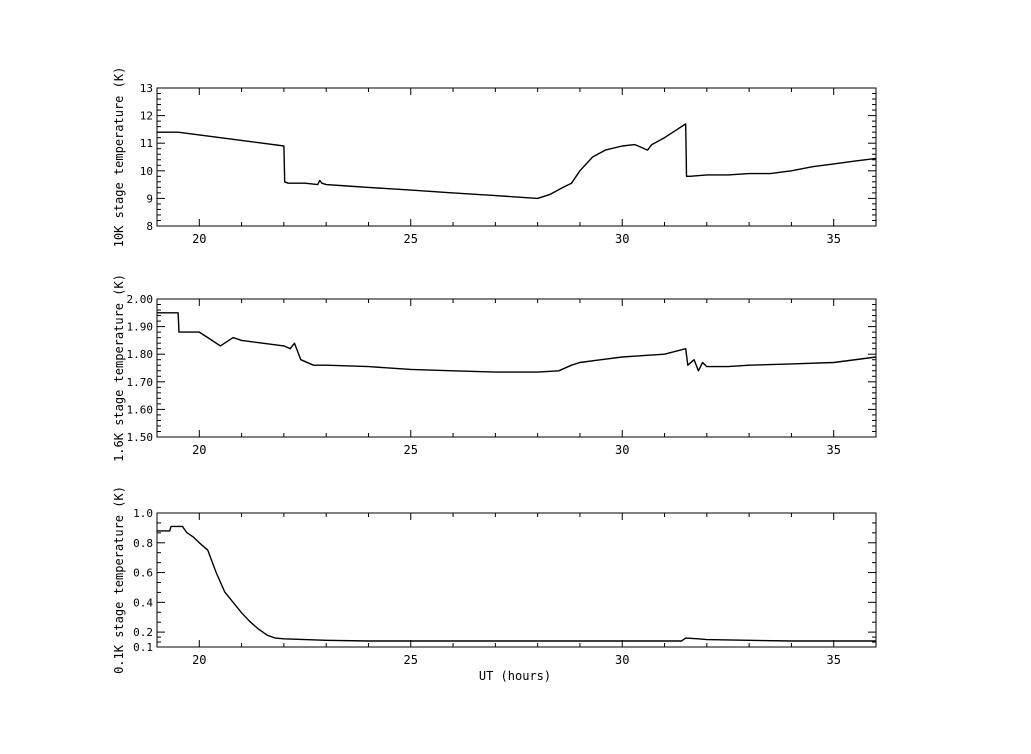 The width and height of the screenshot is (1031, 754). What do you see at coordinates (149, 198) in the screenshot?
I see `y-tick-label: 9` at bounding box center [149, 198].